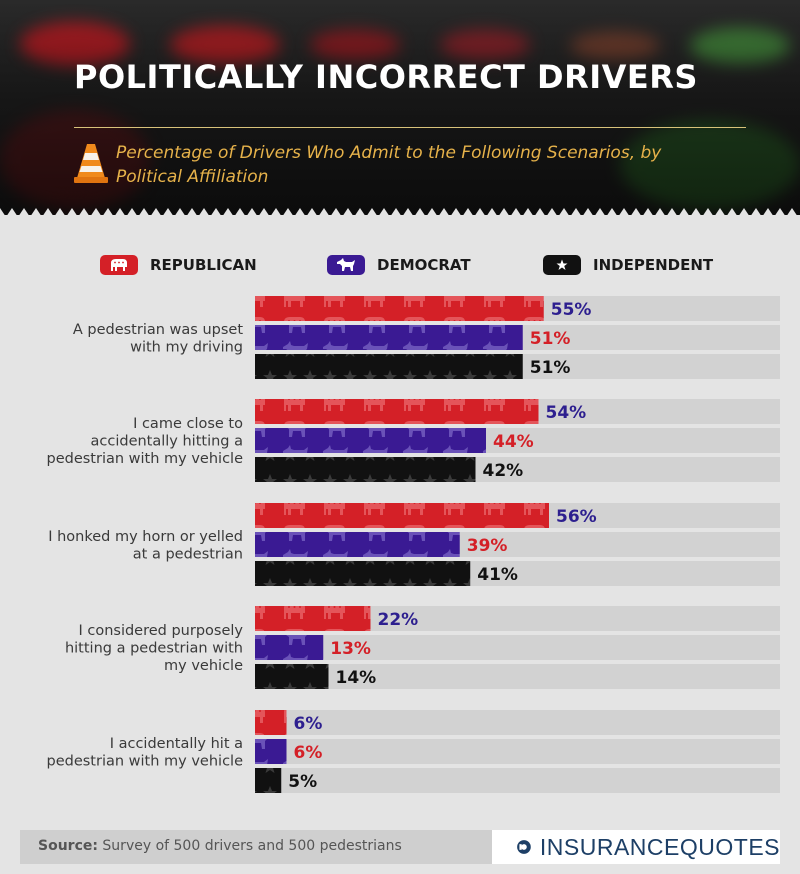 The image size is (800, 874). What do you see at coordinates (350, 649) in the screenshot?
I see `data-label: 13%` at bounding box center [350, 649].